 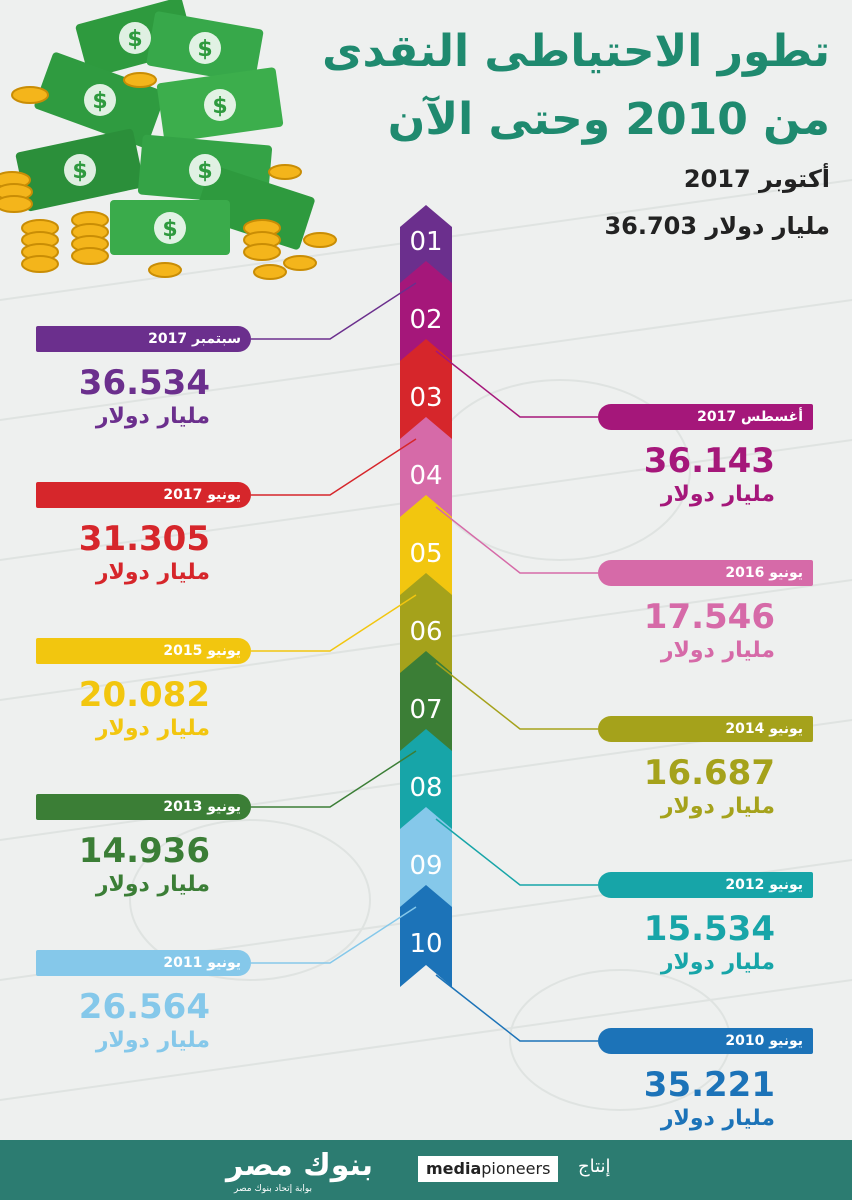 What do you see at coordinates (709, 617) in the screenshot?
I see `entry-value: 17.546` at bounding box center [709, 617].